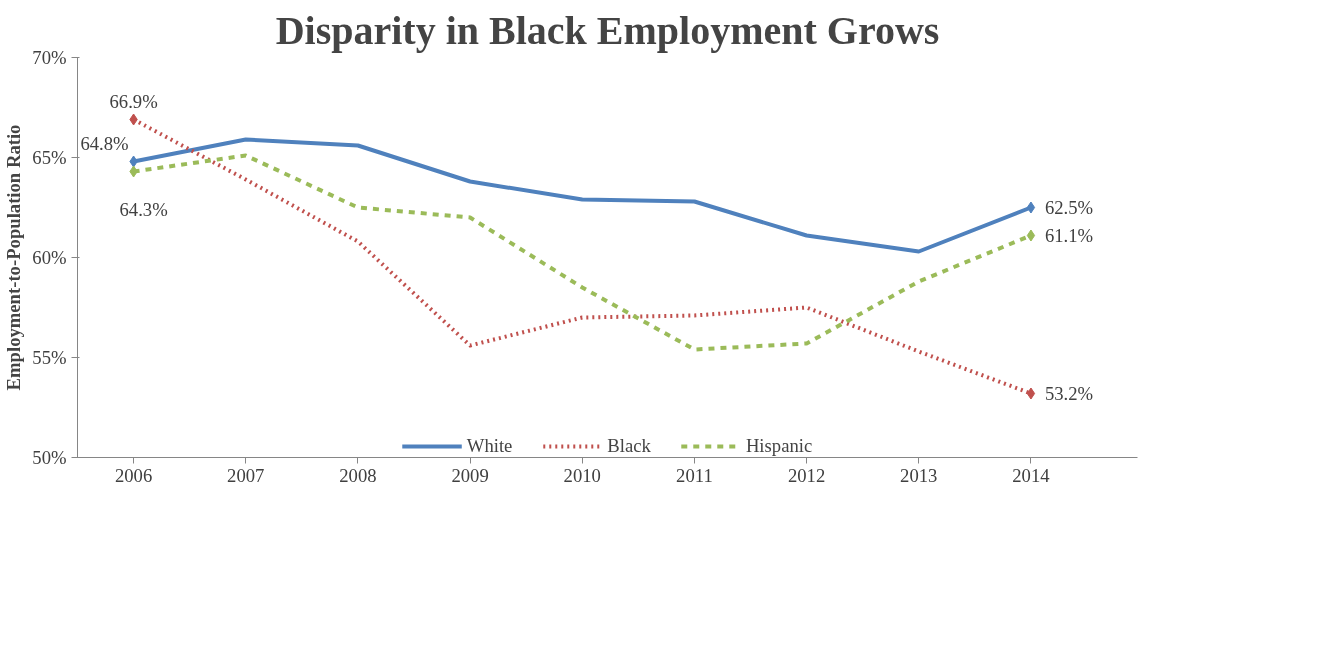 The width and height of the screenshot is (1323, 648). I want to click on legend-label: Hispanic, so click(779, 446).